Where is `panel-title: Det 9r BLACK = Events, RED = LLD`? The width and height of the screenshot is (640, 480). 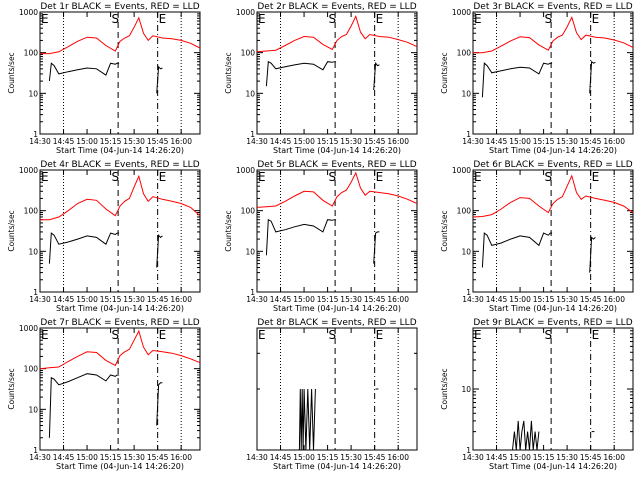
panel-title: Det 9r BLACK = Events, RED = LLD is located at coordinates (552, 323).